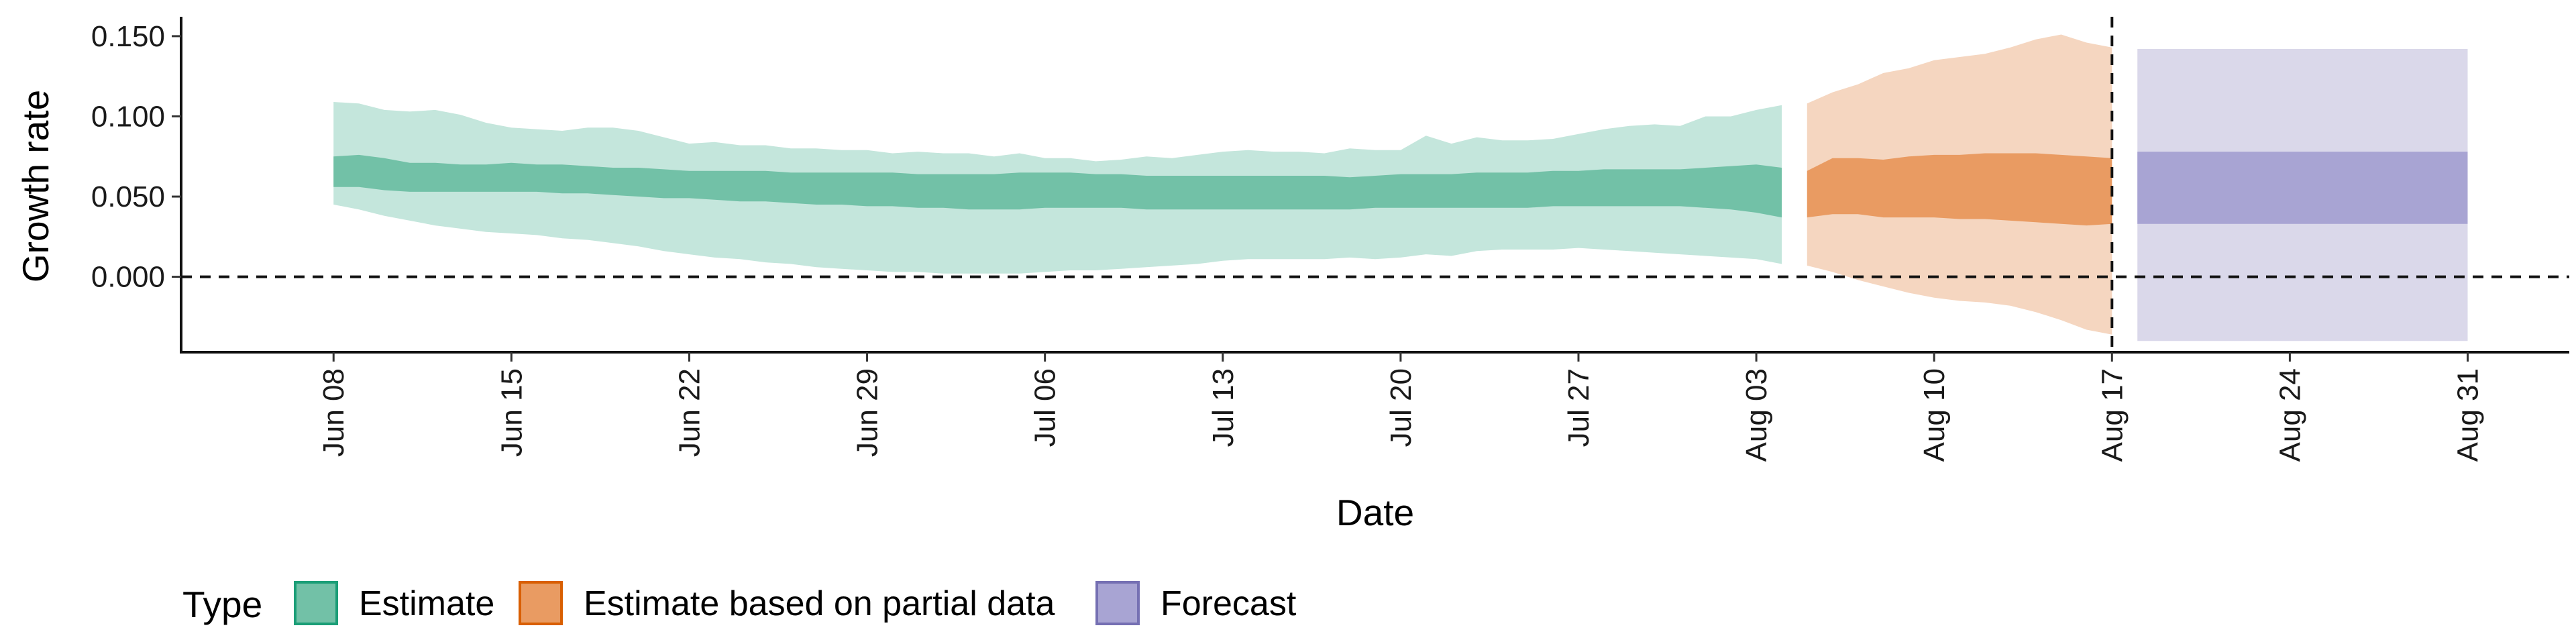 The width and height of the screenshot is (2576, 644). Describe the element at coordinates (1401, 407) in the screenshot. I see `x-tick-label: Jul 20` at that location.